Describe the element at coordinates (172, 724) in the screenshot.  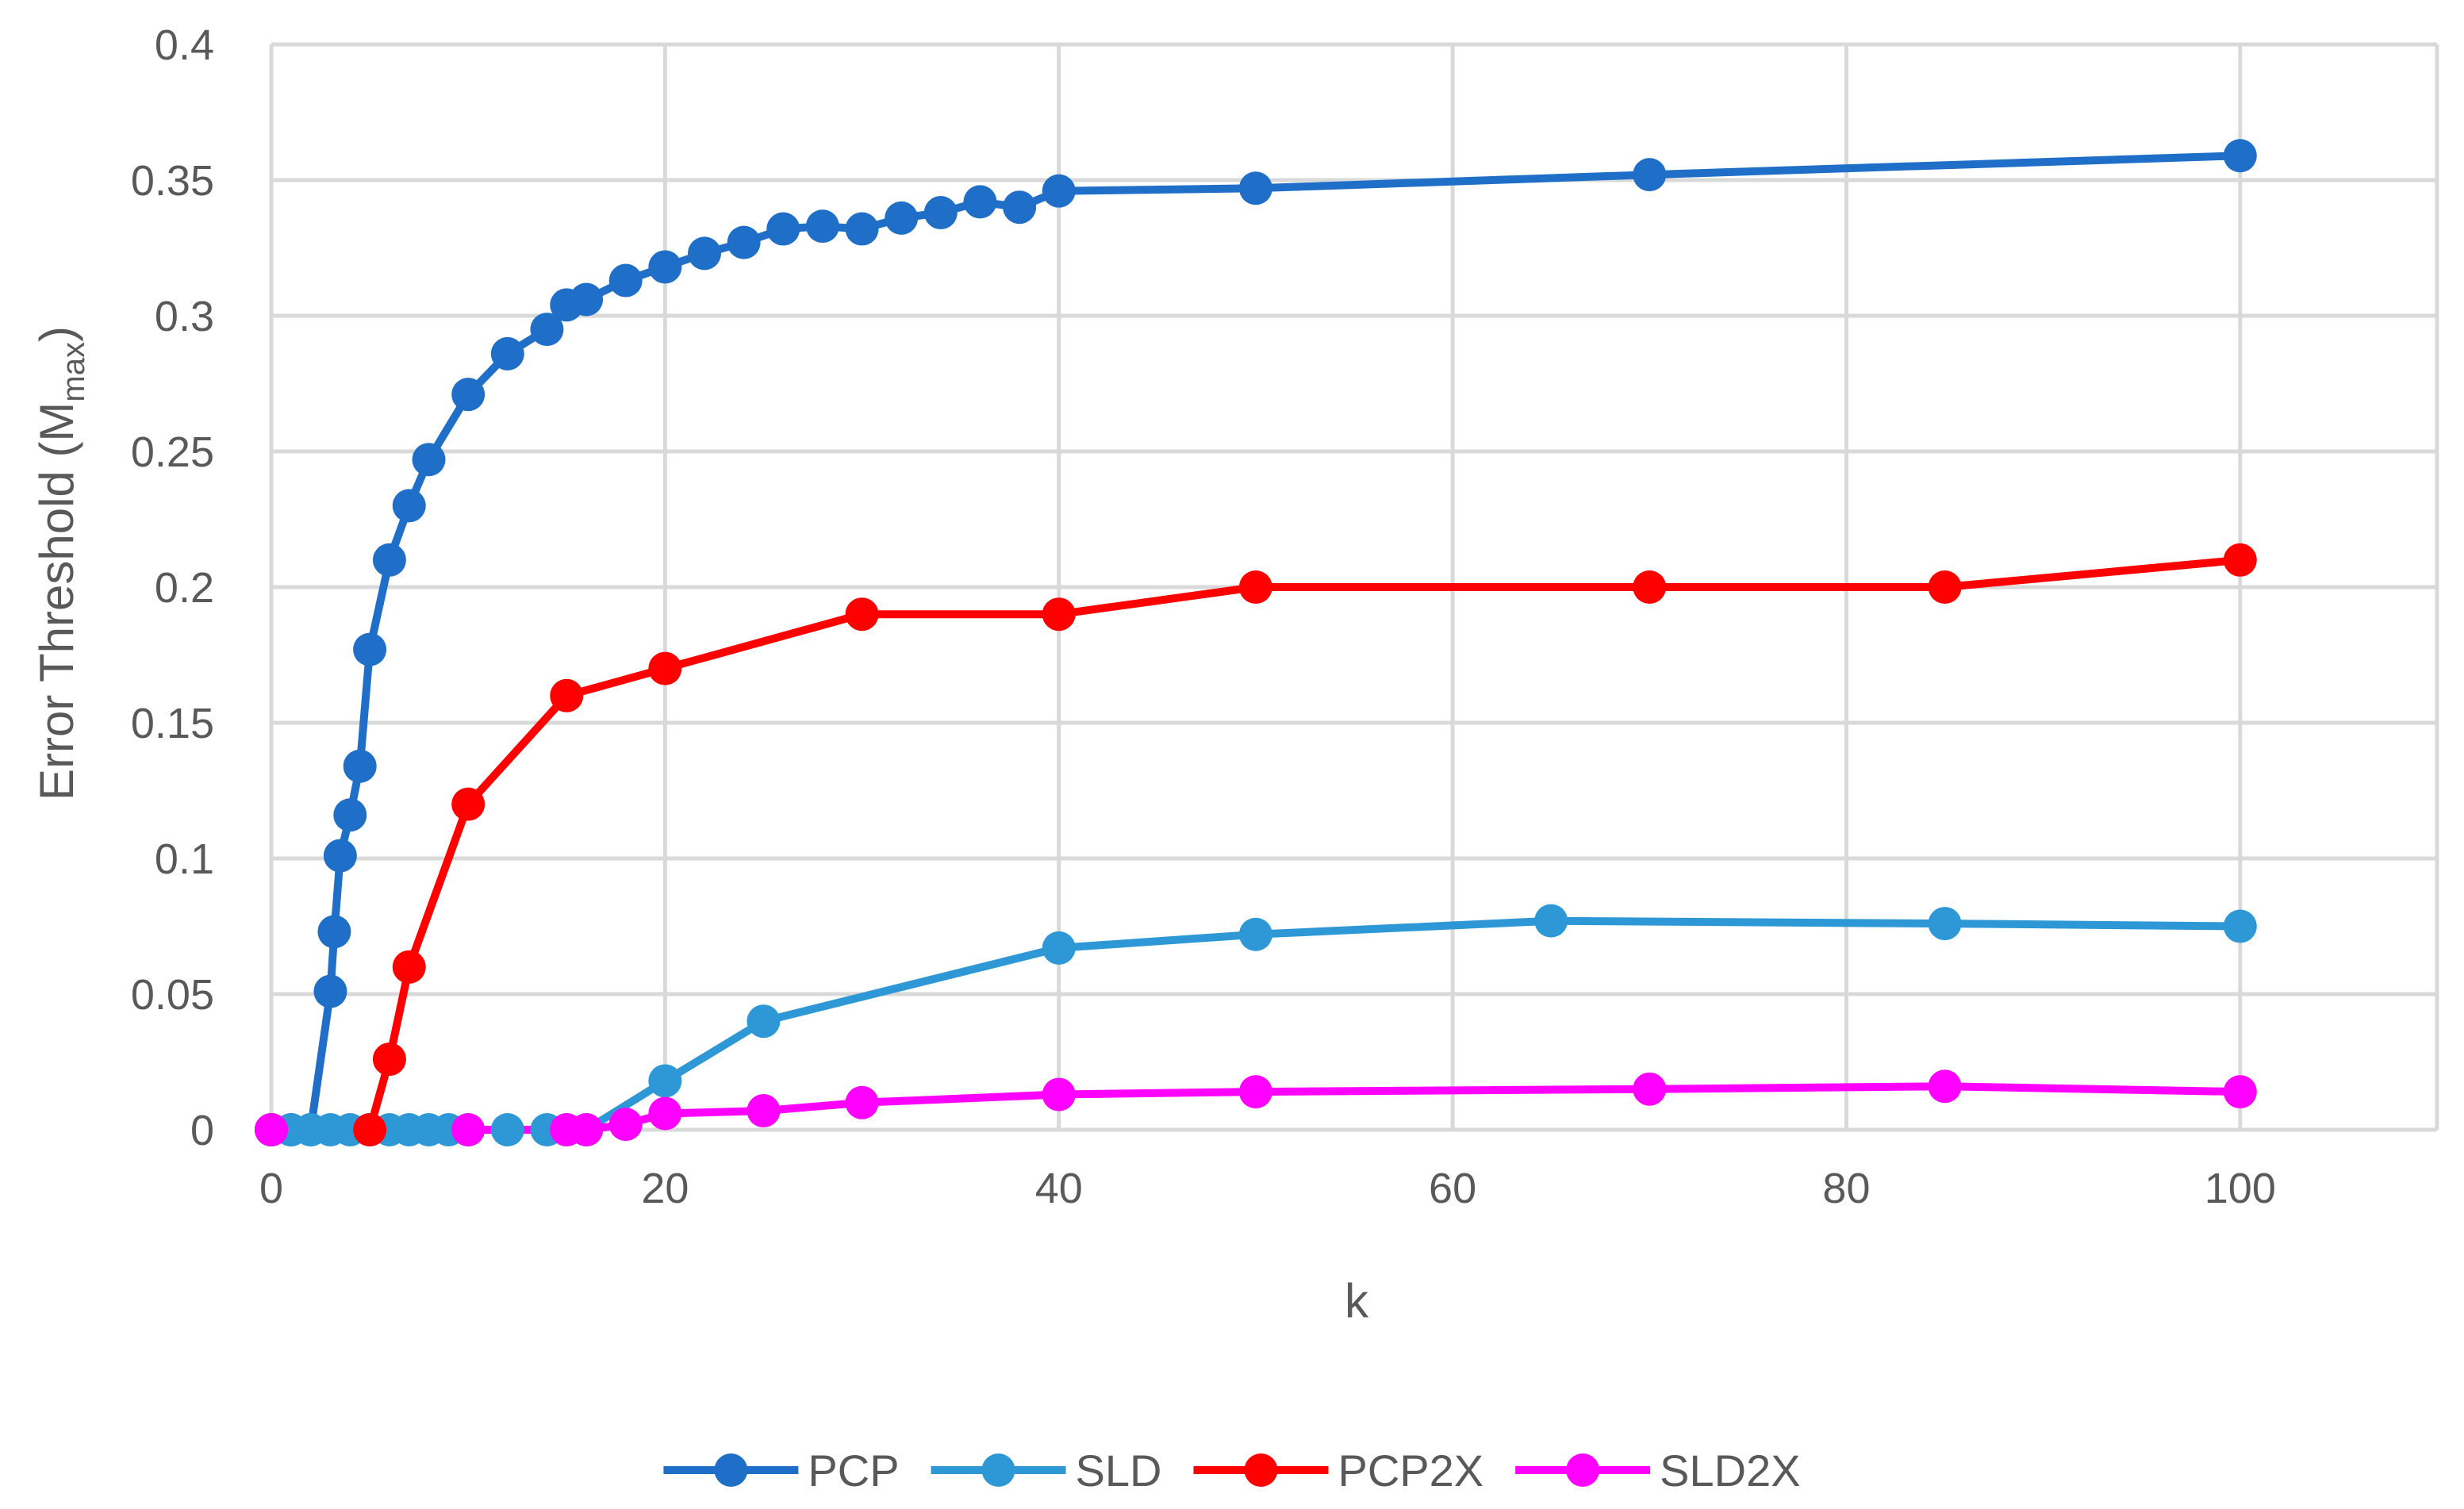
I see `y-tick-label: 0.15` at that location.